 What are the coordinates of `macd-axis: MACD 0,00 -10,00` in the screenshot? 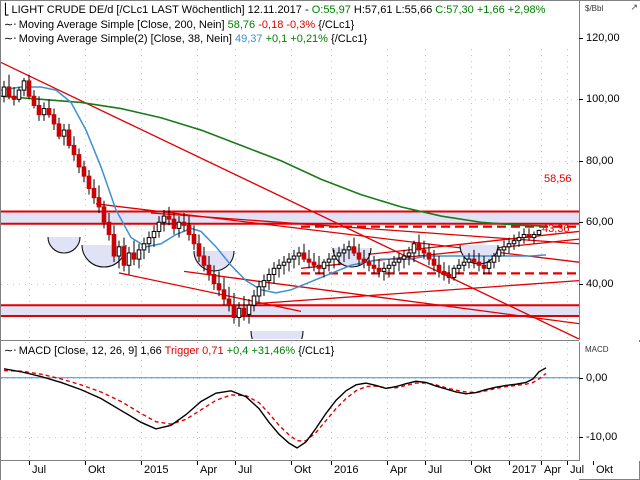 It's located at (609, 401).